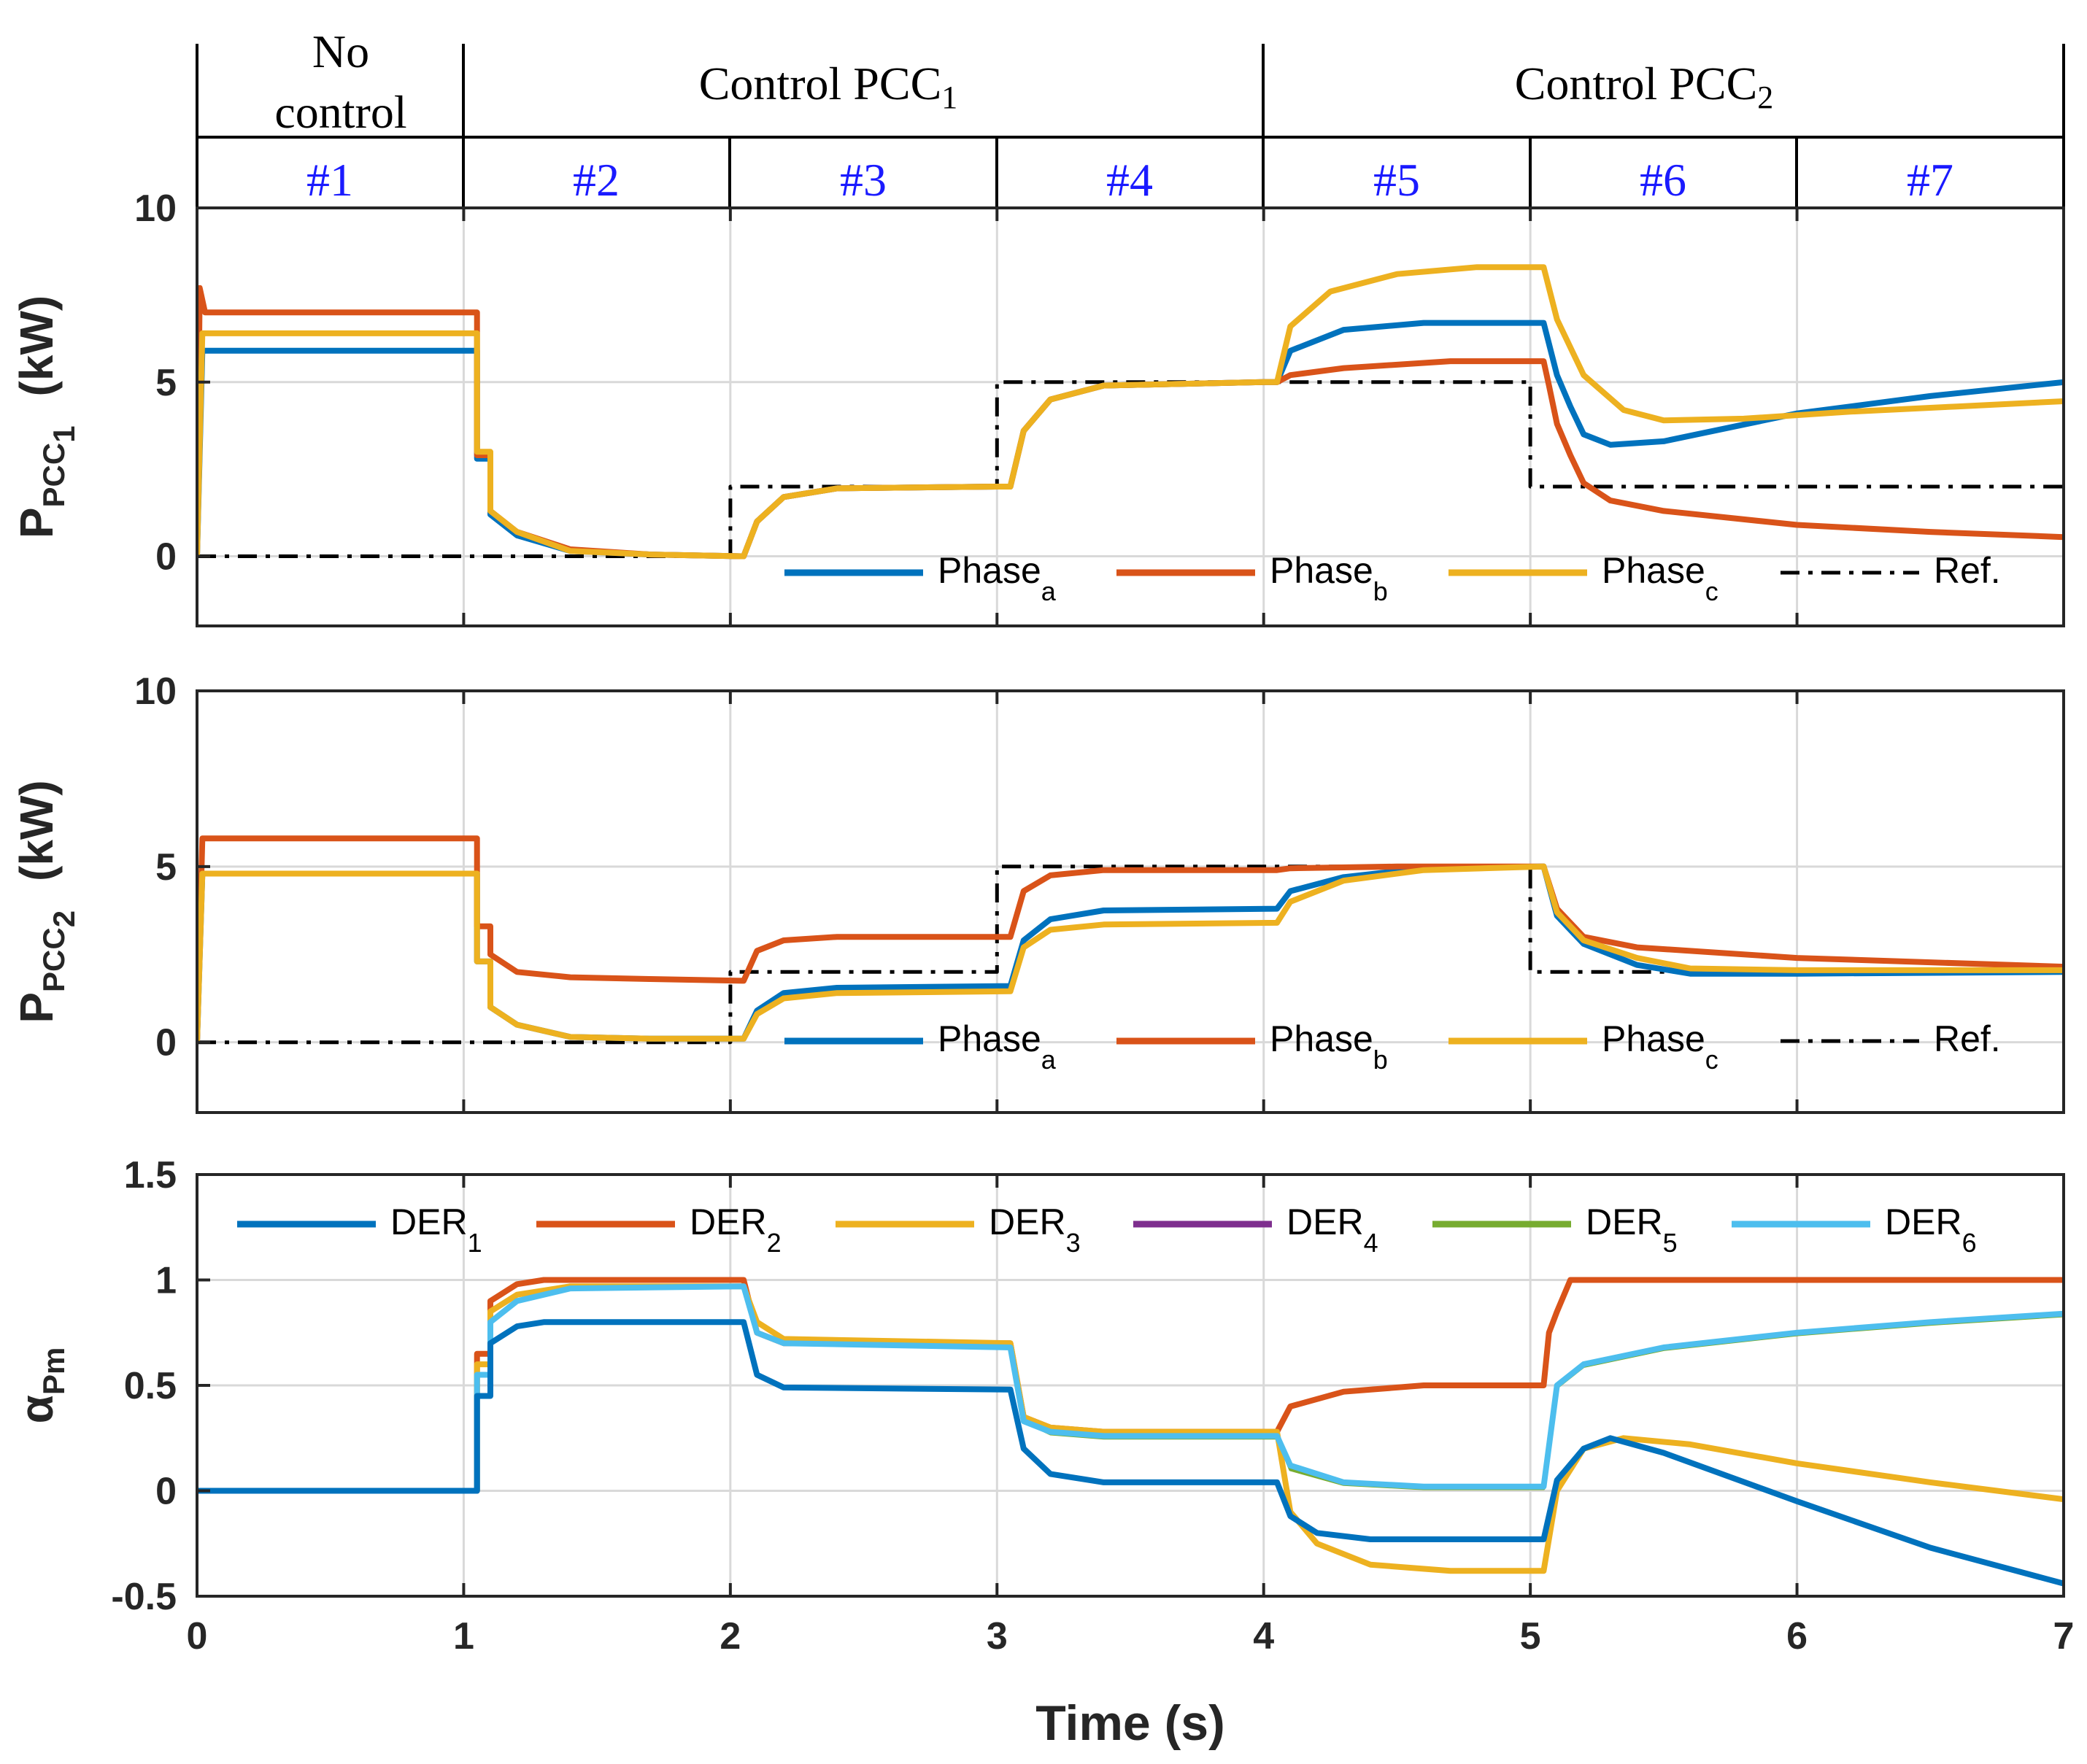 This screenshot has height=1764, width=2087. What do you see at coordinates (1396, 180) in the screenshot?
I see `stage-label-5: #5` at bounding box center [1396, 180].